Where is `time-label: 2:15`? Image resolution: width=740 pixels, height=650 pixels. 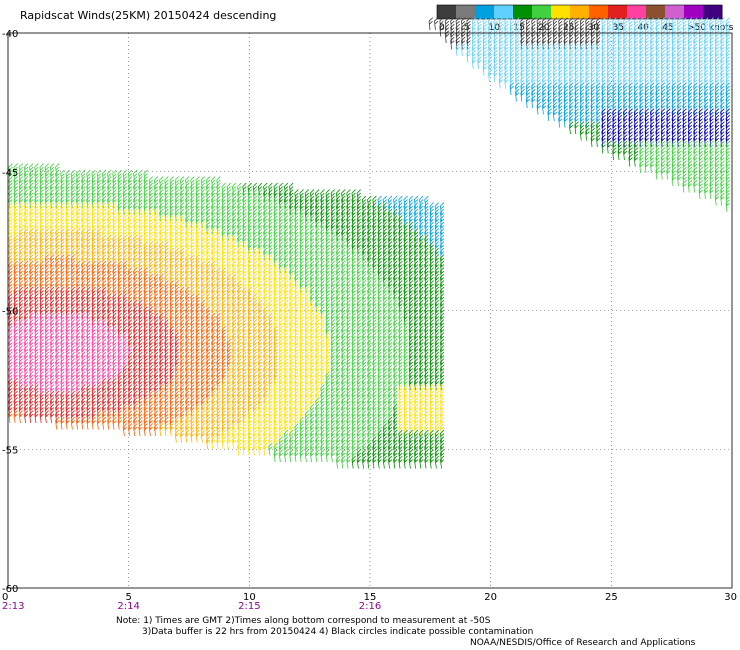
time-label: 2:15 is located at coordinates (249, 606).